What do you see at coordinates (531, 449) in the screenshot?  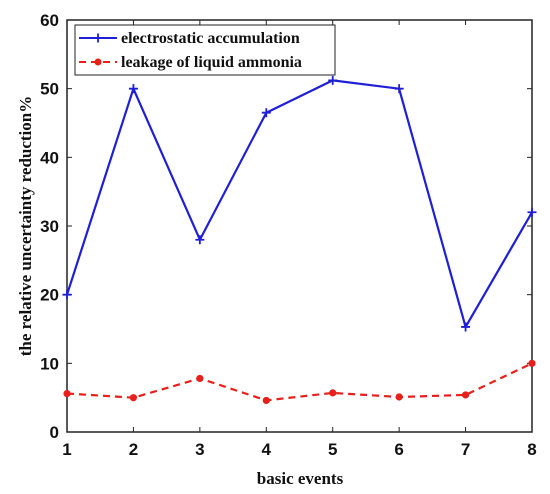 I see `x-tick-label: 8` at bounding box center [531, 449].